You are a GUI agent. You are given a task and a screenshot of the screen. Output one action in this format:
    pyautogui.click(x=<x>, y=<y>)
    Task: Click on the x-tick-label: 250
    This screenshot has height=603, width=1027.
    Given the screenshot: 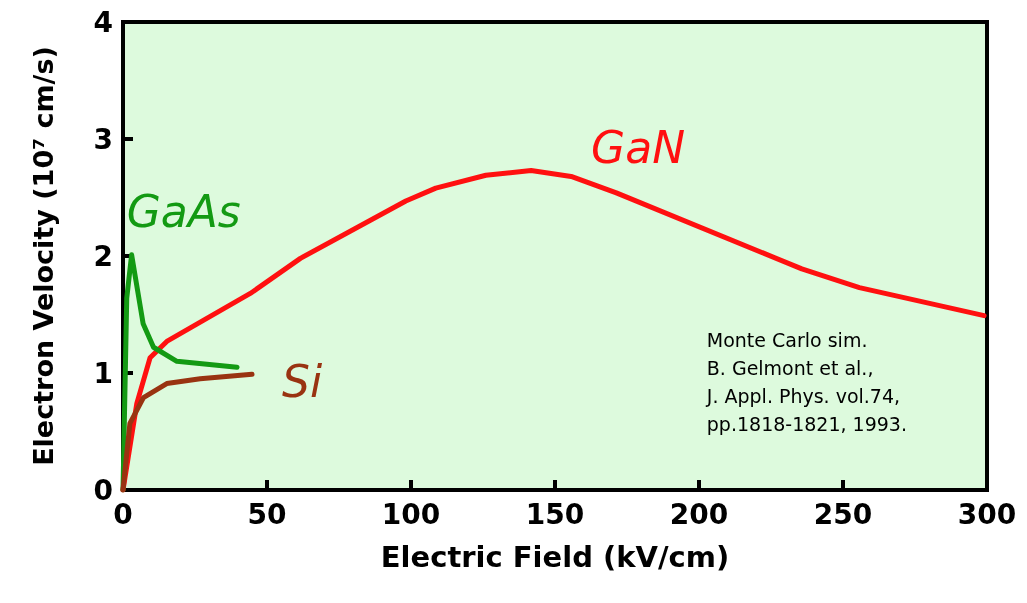 What is the action you would take?
    pyautogui.click(x=843, y=514)
    